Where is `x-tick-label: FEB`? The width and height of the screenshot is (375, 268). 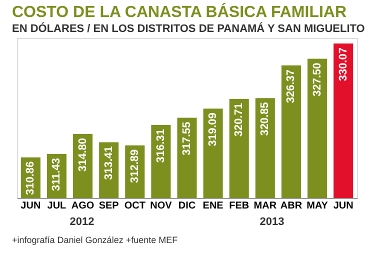
x-tick-label: FEB is located at coordinates (239, 206).